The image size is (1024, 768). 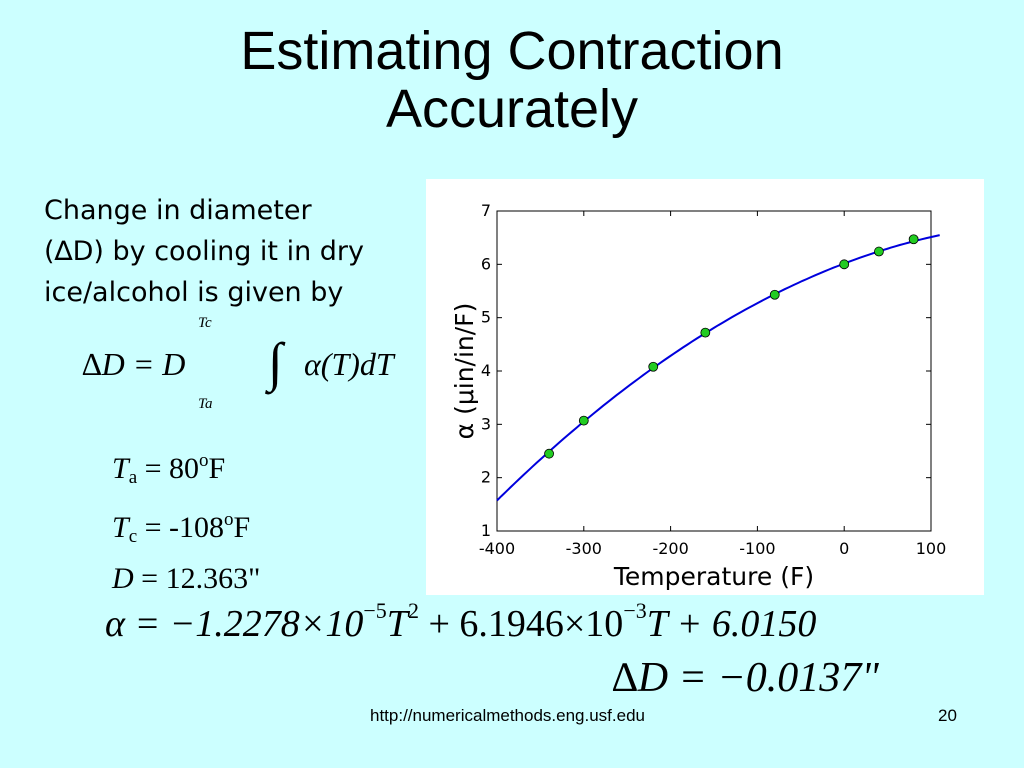 I want to click on param-ta-sub: a, so click(x=133, y=477).